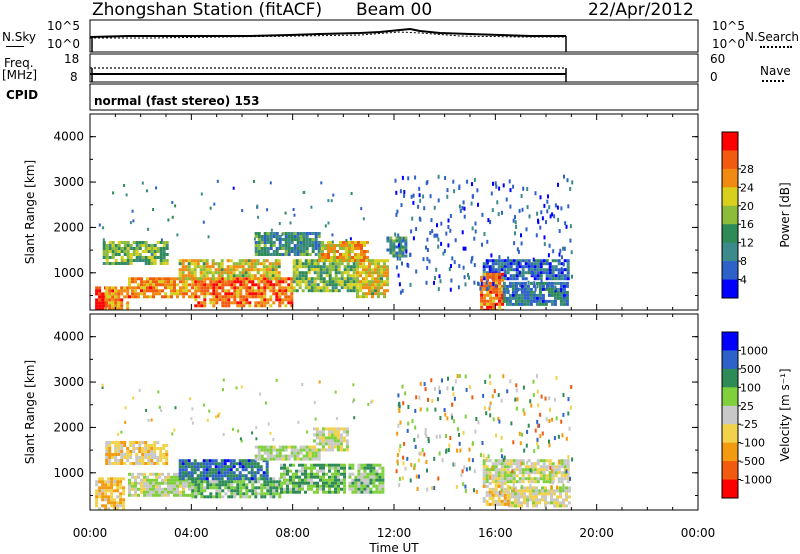 This screenshot has width=800, height=554. Describe the element at coordinates (728, 44) in the screenshot. I see `nsearch-tick-bottom: 10^0` at that location.